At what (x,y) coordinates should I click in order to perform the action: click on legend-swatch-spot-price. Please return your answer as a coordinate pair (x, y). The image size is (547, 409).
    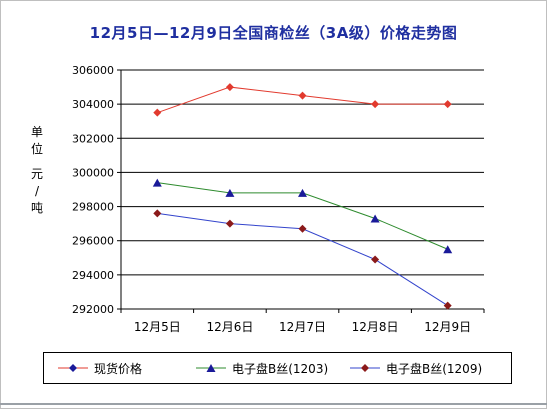
    Looking at the image, I should click on (73, 368).